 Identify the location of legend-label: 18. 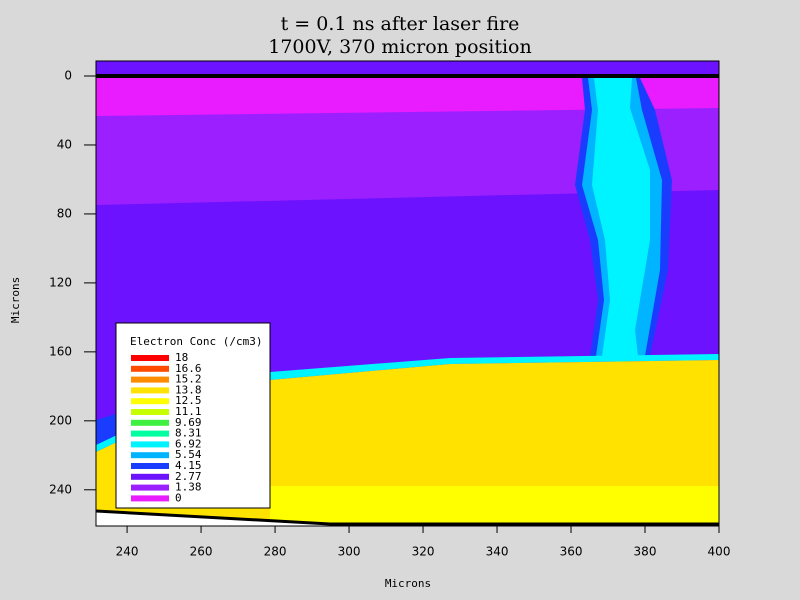
(181, 357).